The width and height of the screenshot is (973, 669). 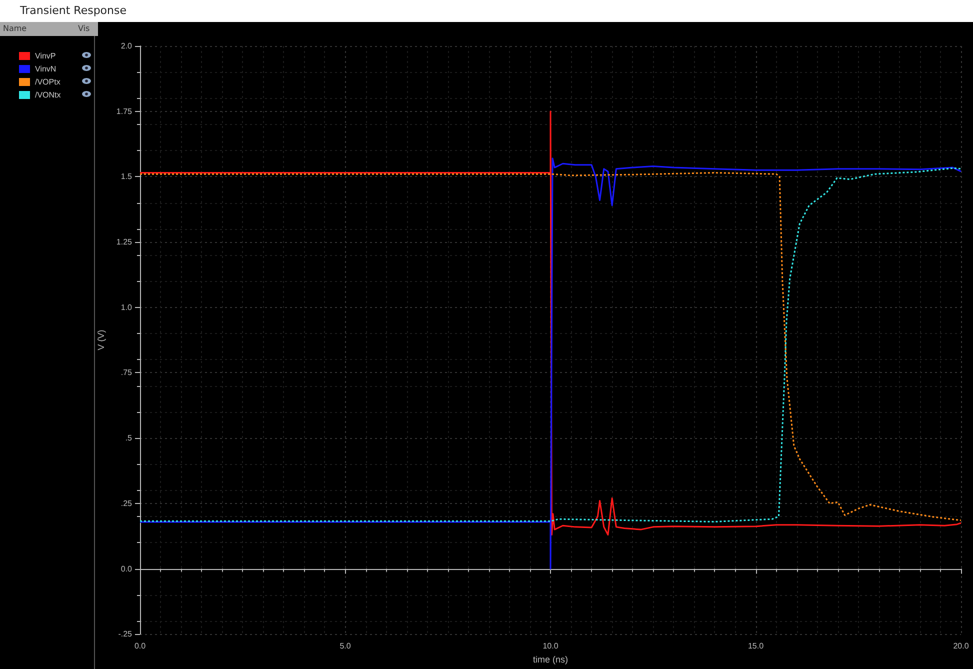 What do you see at coordinates (124, 111) in the screenshot?
I see `y-tick-label: 1.75` at bounding box center [124, 111].